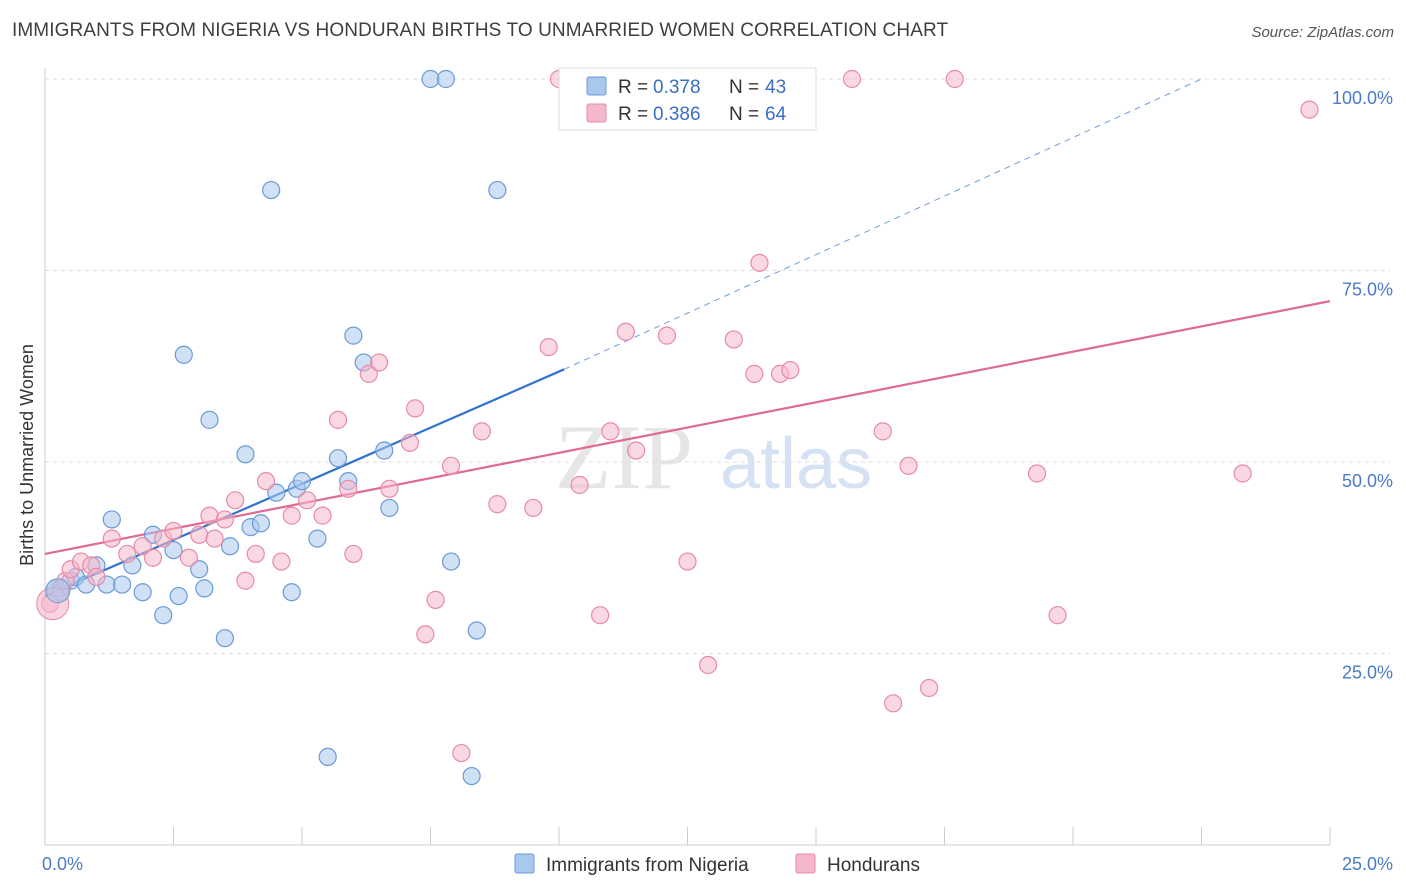 Image resolution: width=1406 pixels, height=892 pixels. Describe the element at coordinates (677, 114) in the screenshot. I see `legend-r-value-1: 0.386` at that location.